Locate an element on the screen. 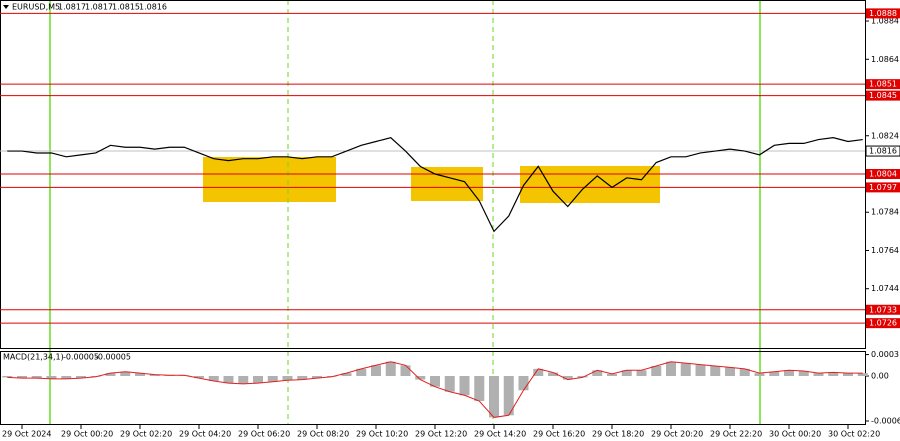 Image resolution: width=900 pixels, height=441 pixels. price-header: EURUSD,M51.0817 1.0817 1.0815 1.0816 is located at coordinates (89, 7).